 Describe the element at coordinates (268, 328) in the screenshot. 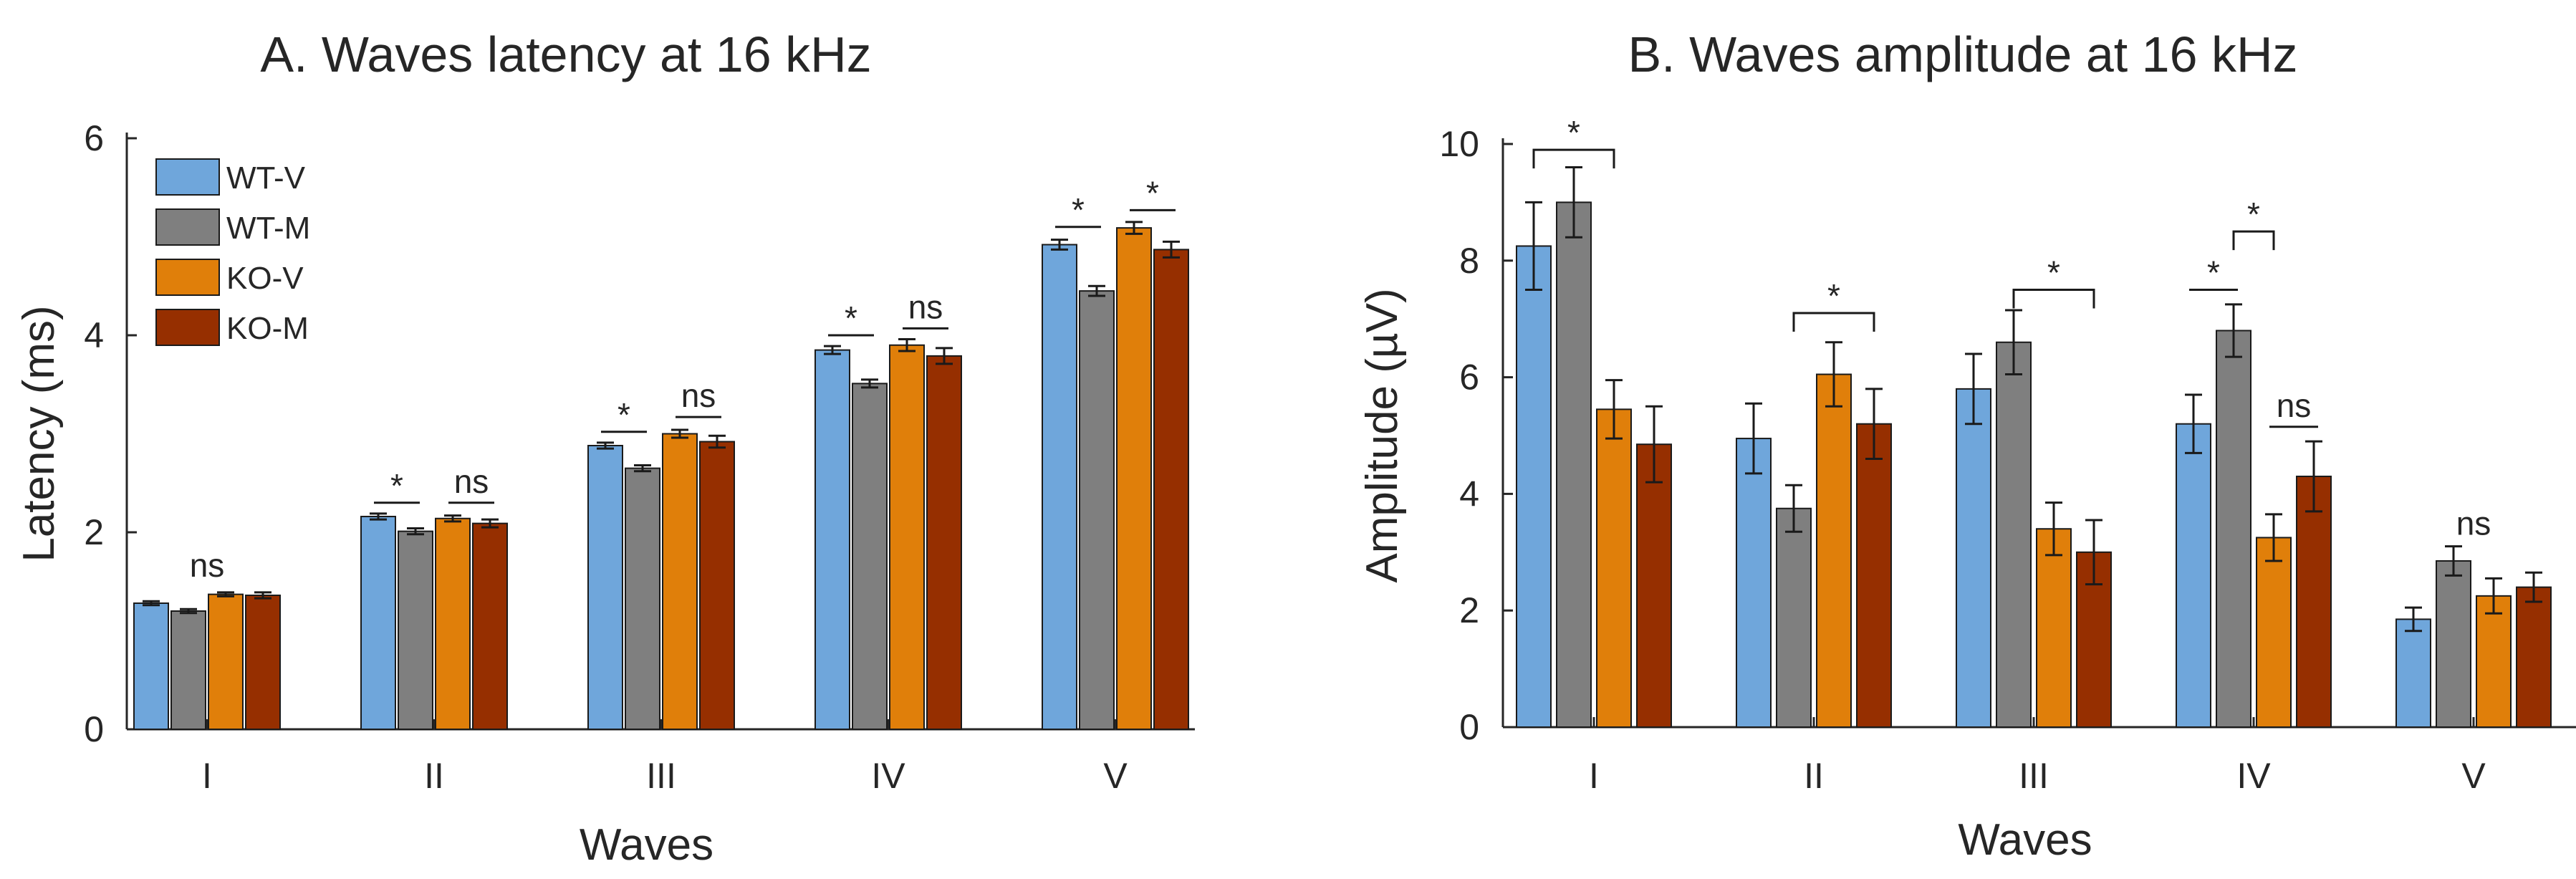

I see `legend-label: KO-M` at that location.